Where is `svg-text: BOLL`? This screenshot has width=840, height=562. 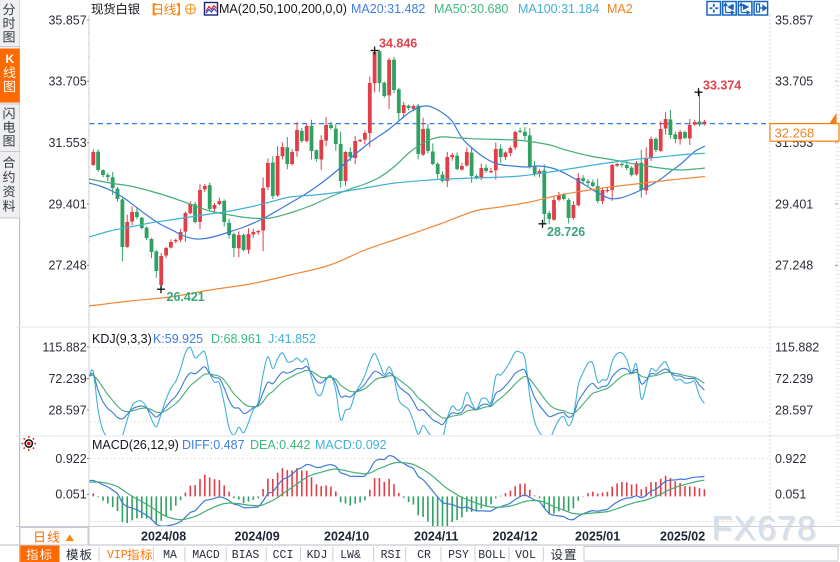 svg-text: BOLL is located at coordinates (492, 555).